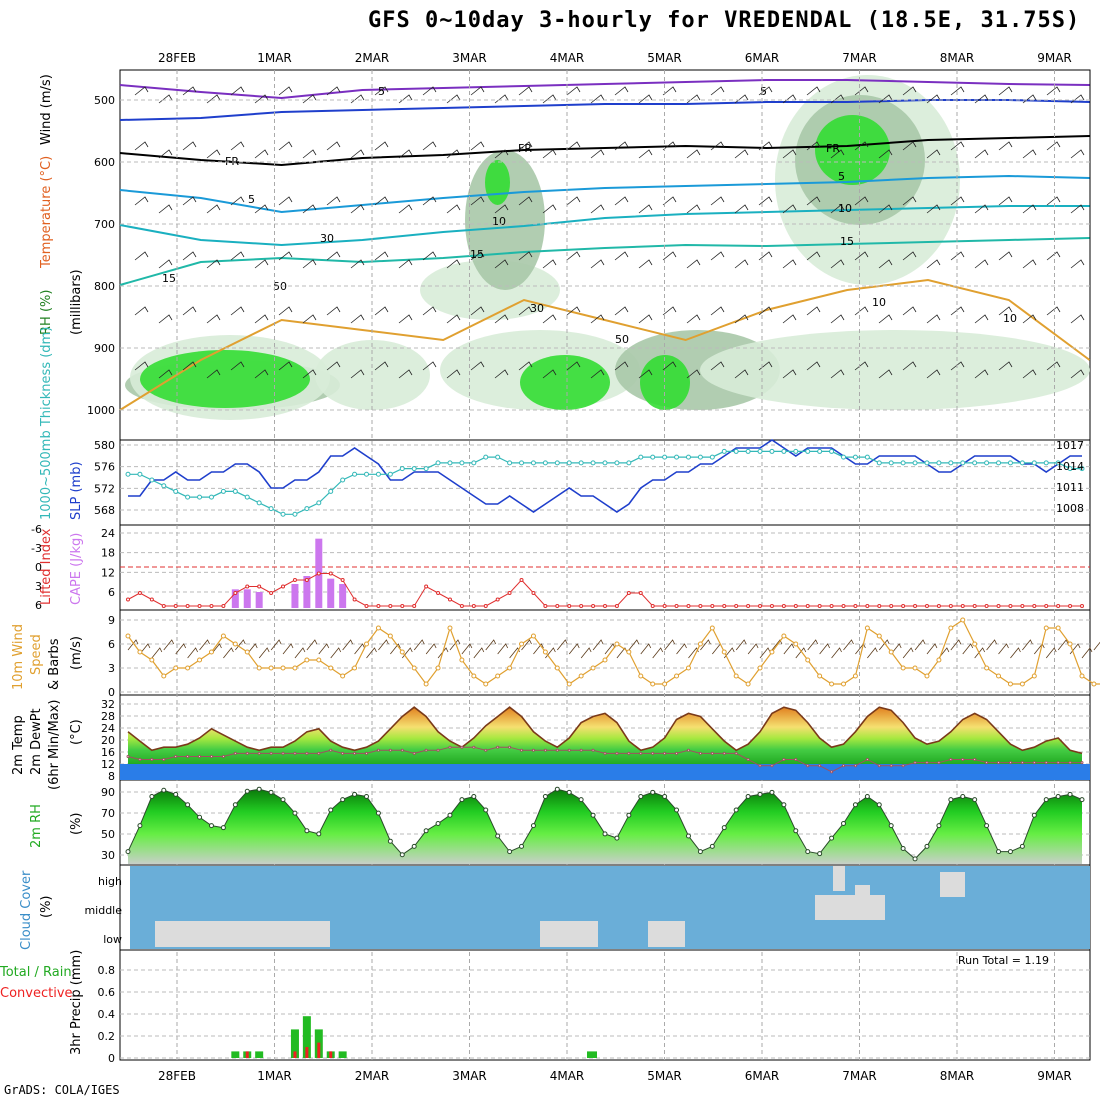 The height and width of the screenshot is (1100, 1100). I want to click on wind10-tick: 3, so click(111, 668).